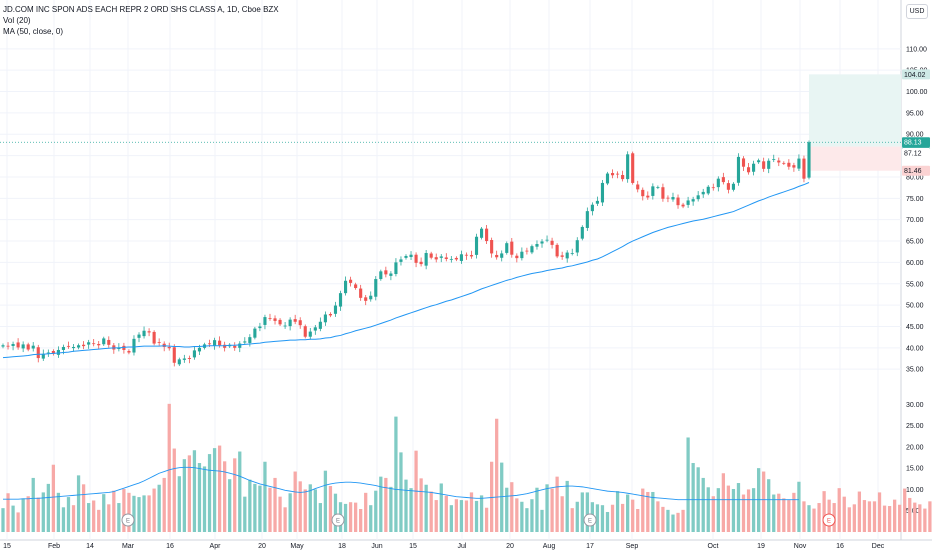 The width and height of the screenshot is (932, 555). Describe the element at coordinates (915, 370) in the screenshot. I see `price-tick-label: 35.00` at that location.